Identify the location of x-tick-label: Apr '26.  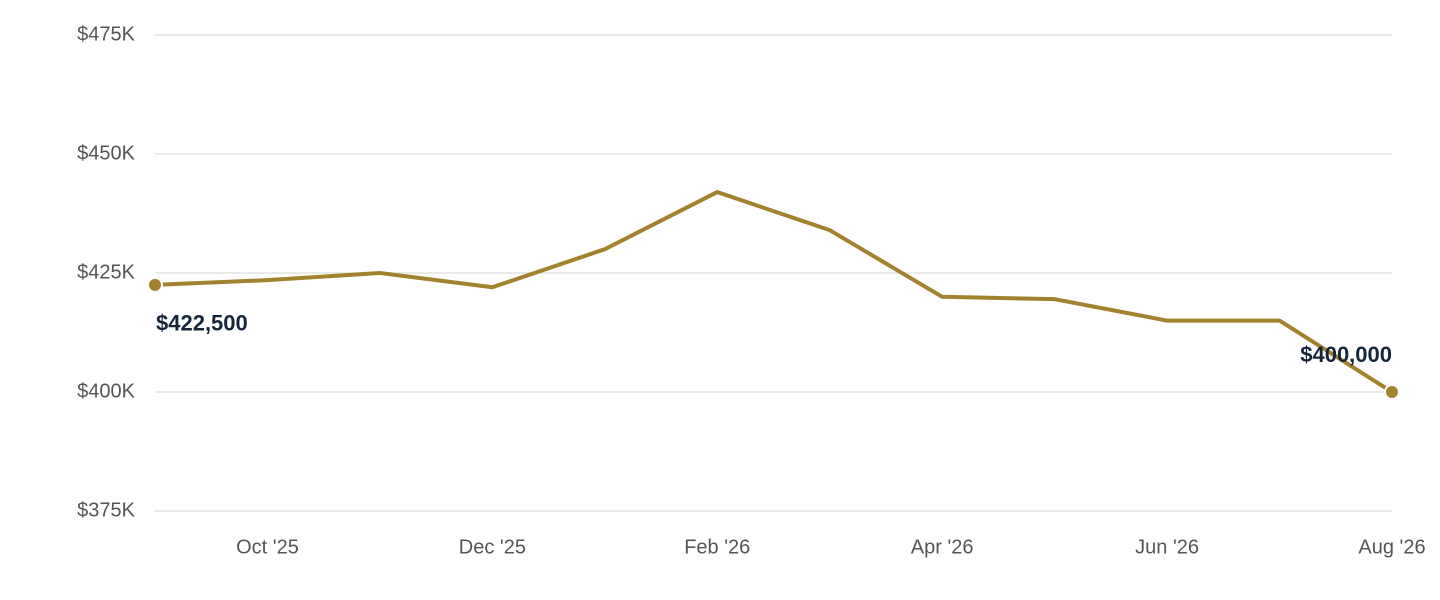
(942, 547).